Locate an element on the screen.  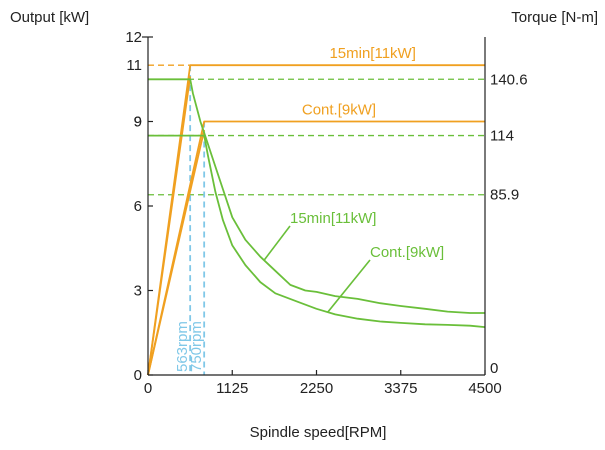
output-series-label: Cont.[9kW] is located at coordinates (339, 110).